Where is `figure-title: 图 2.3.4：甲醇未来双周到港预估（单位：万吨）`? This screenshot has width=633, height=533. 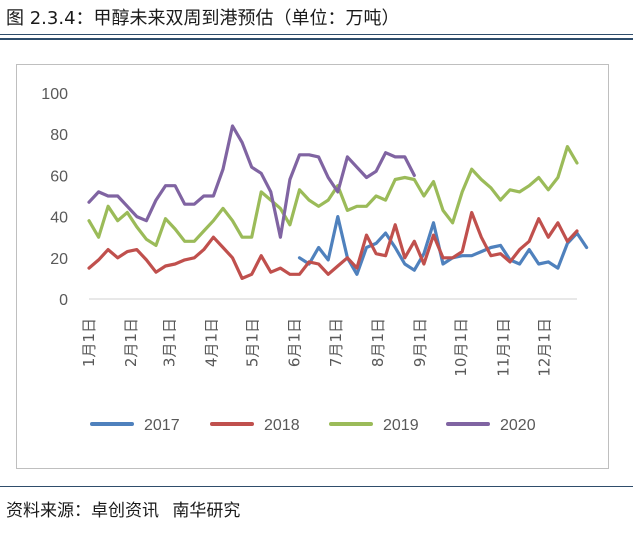
figure-title: 图 2.3.4：甲醇未来双周到港预估（单位：万吨） is located at coordinates (203, 18).